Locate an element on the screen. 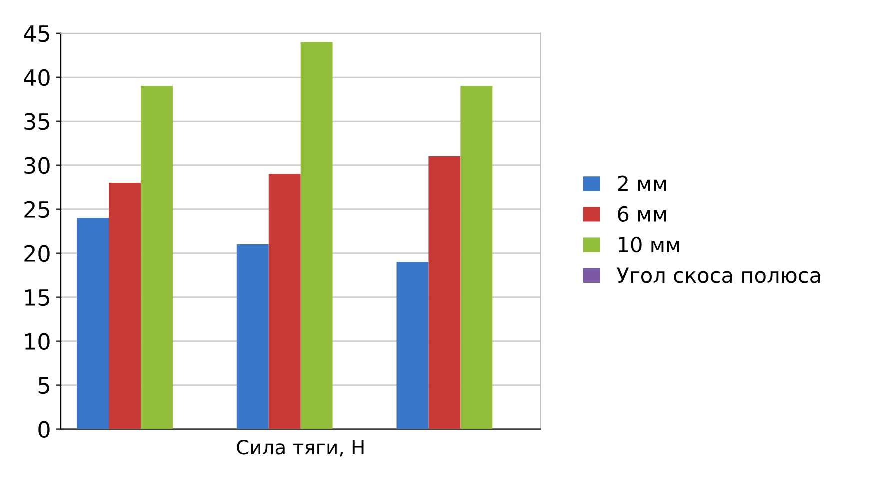 Image resolution: width=872 pixels, height=477 pixels. y-tick-label: 25 is located at coordinates (37, 209).